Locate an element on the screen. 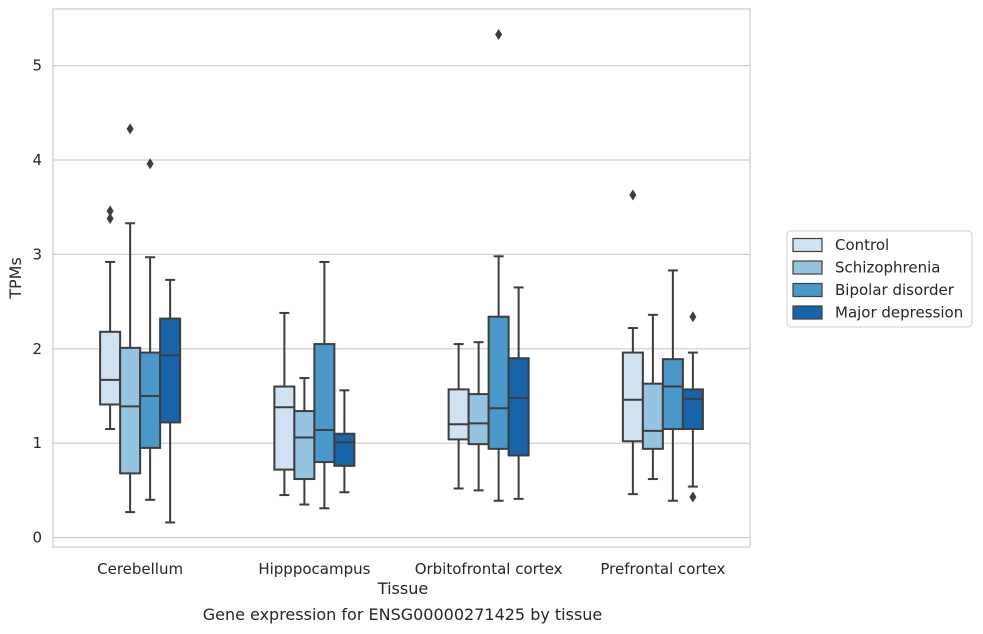  y-axis-ticks: 0 1 2 3 4 5 is located at coordinates (37, 302).